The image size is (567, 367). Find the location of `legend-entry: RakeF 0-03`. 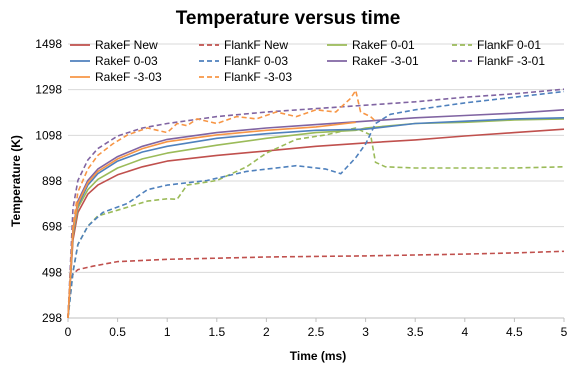

legend-entry: RakeF 0-03 is located at coordinates (114, 61).